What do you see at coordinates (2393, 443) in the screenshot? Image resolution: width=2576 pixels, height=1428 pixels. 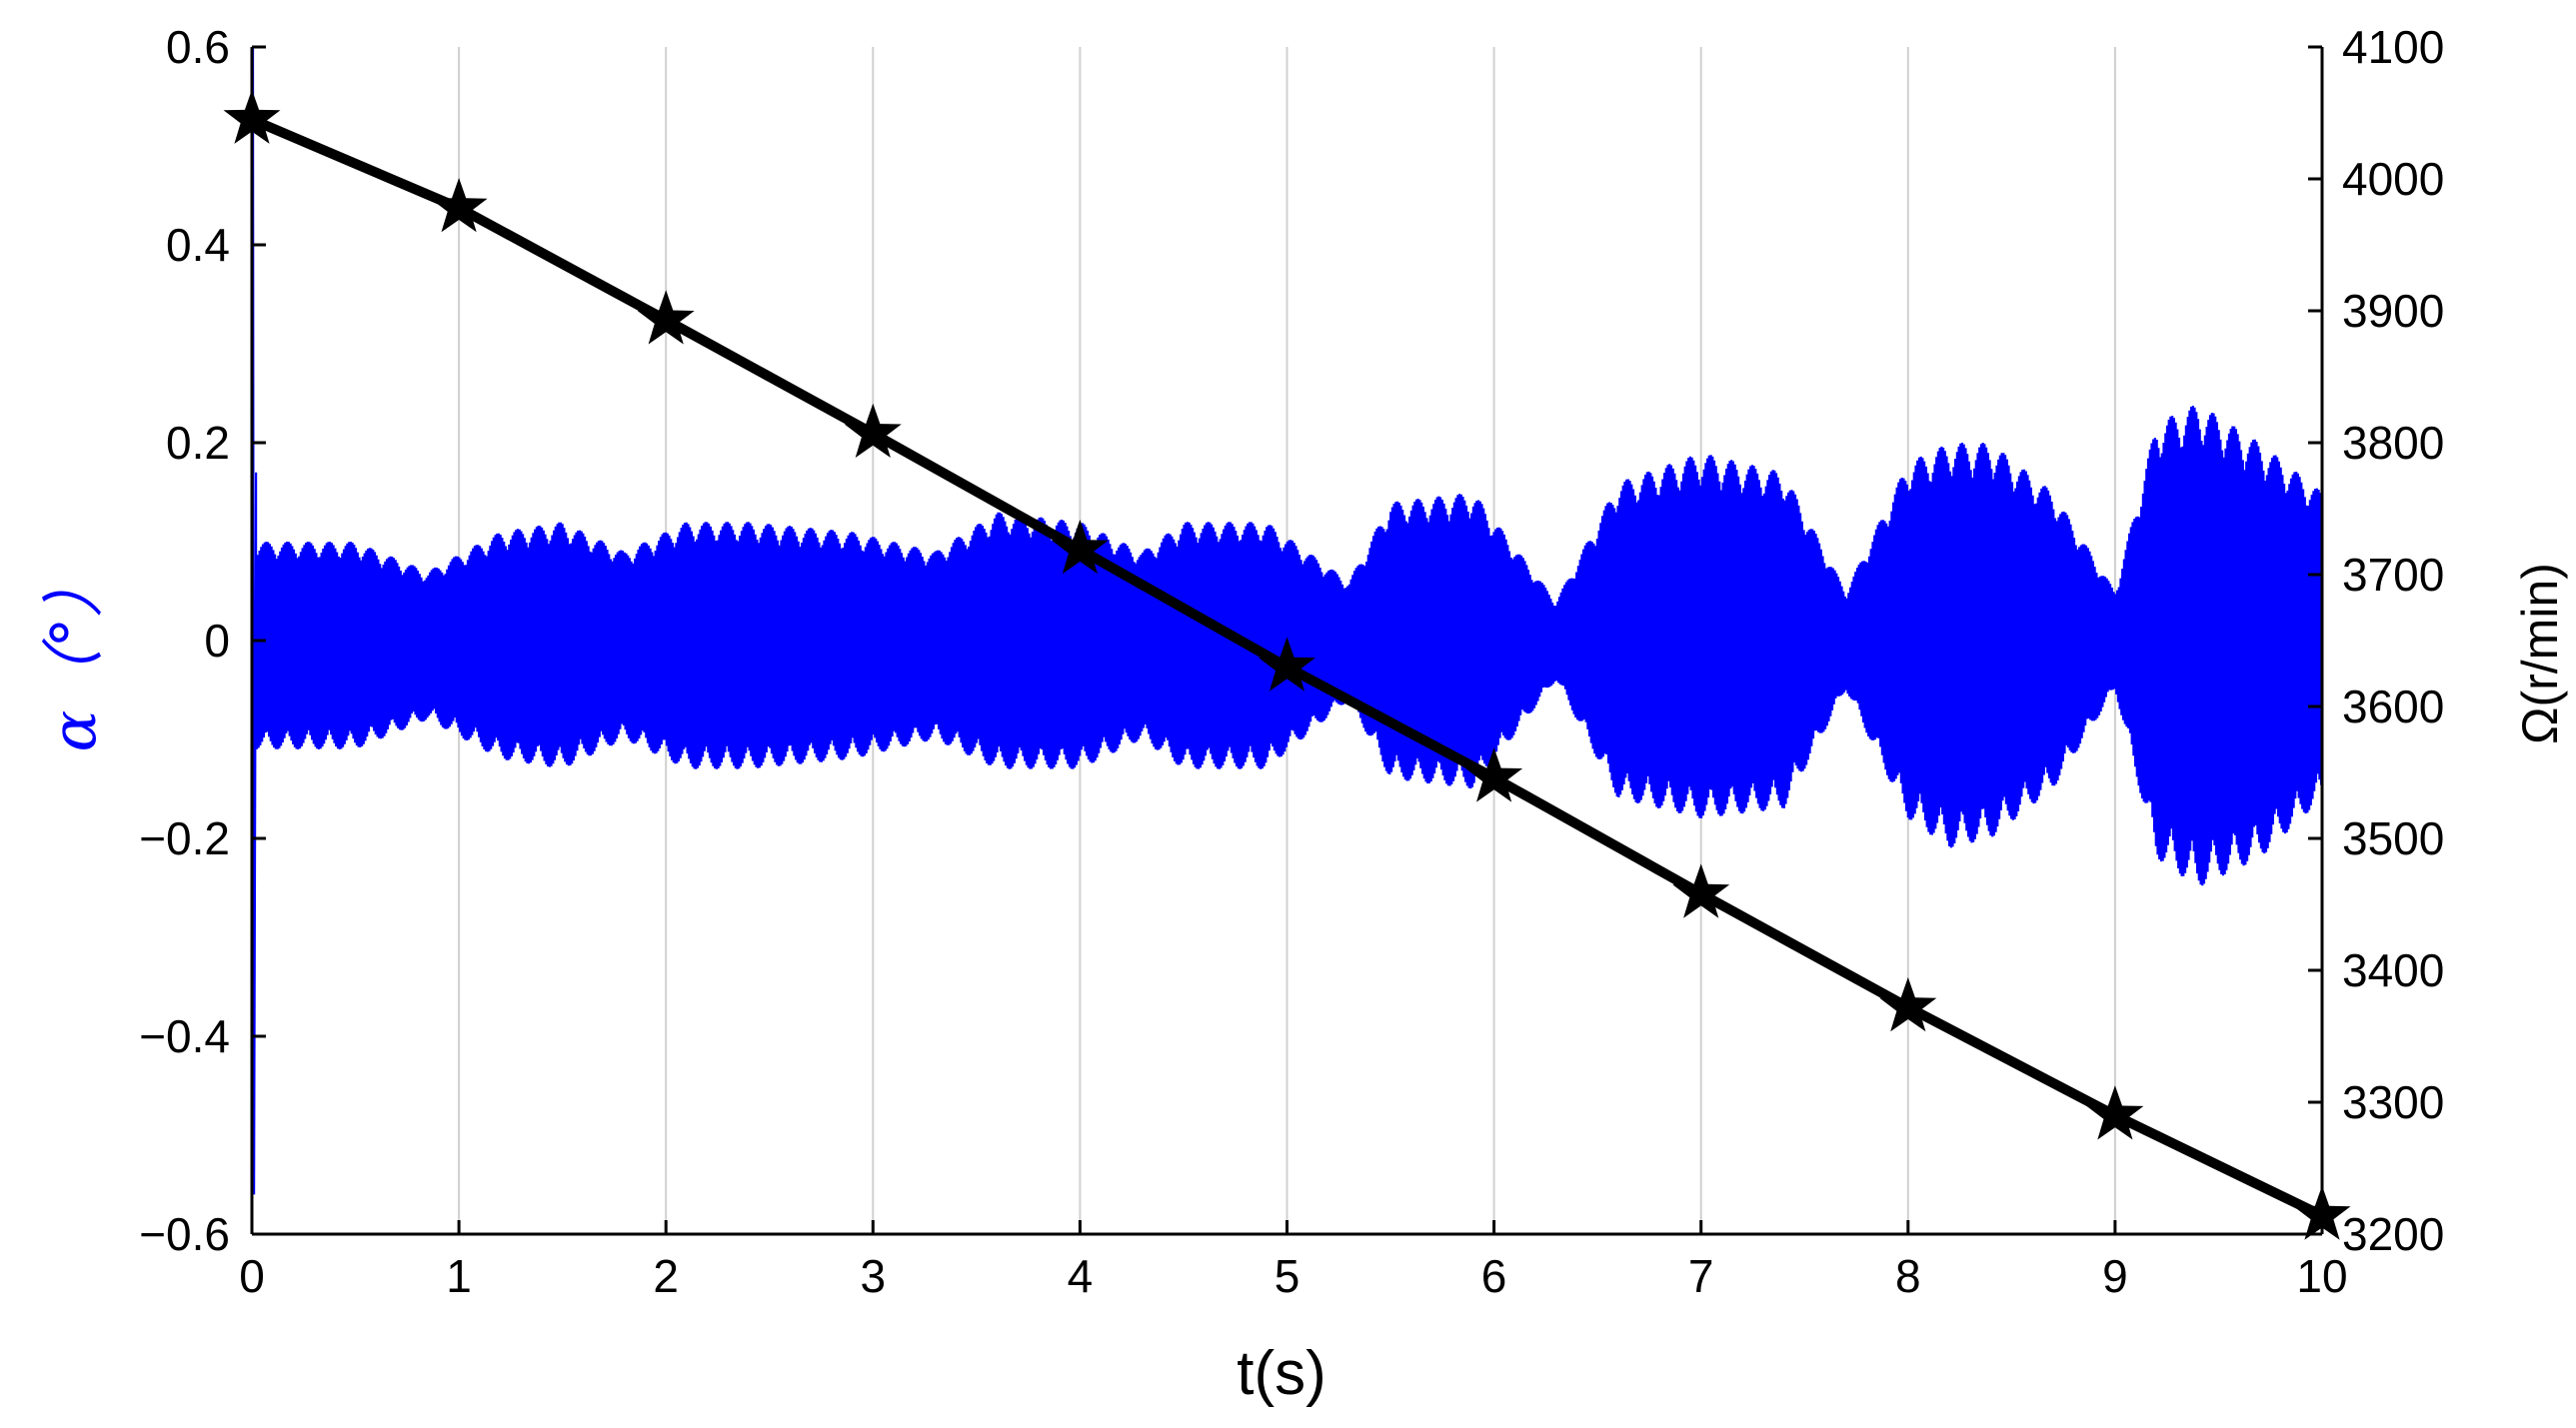 I see `y-right-tick-label: 3800` at bounding box center [2393, 443].